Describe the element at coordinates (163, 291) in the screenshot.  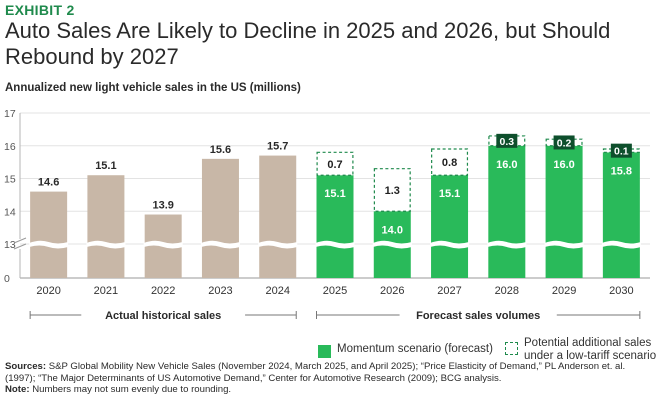
I see `x-tick-label: 2022` at that location.